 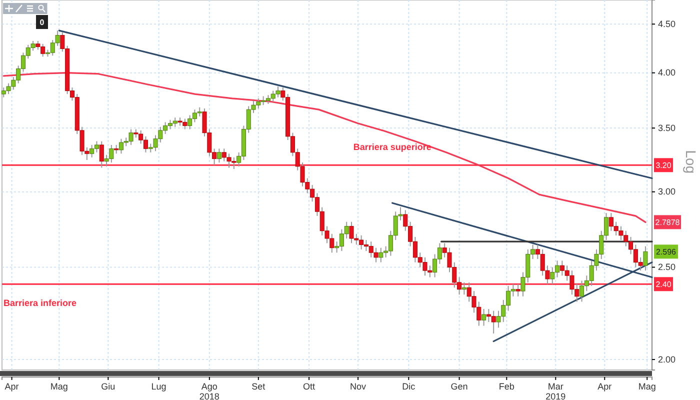 I want to click on text: 2.596, so click(x=666, y=252).